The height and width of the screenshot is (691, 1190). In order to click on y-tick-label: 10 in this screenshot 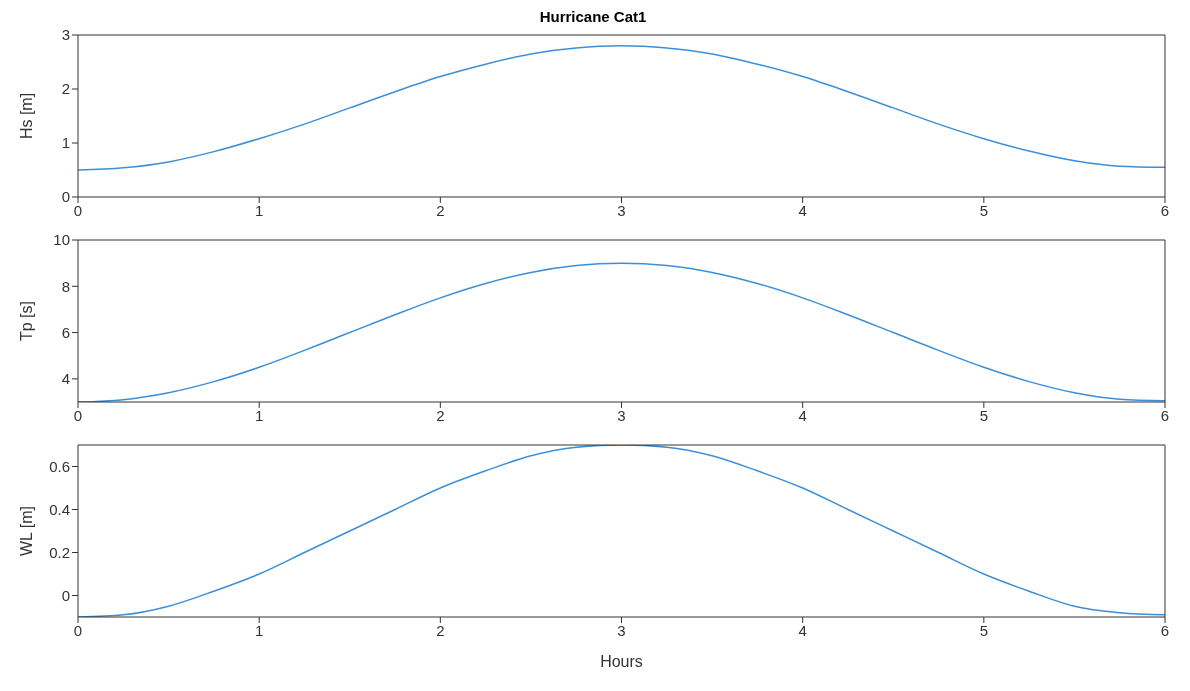, I will do `click(61, 240)`.